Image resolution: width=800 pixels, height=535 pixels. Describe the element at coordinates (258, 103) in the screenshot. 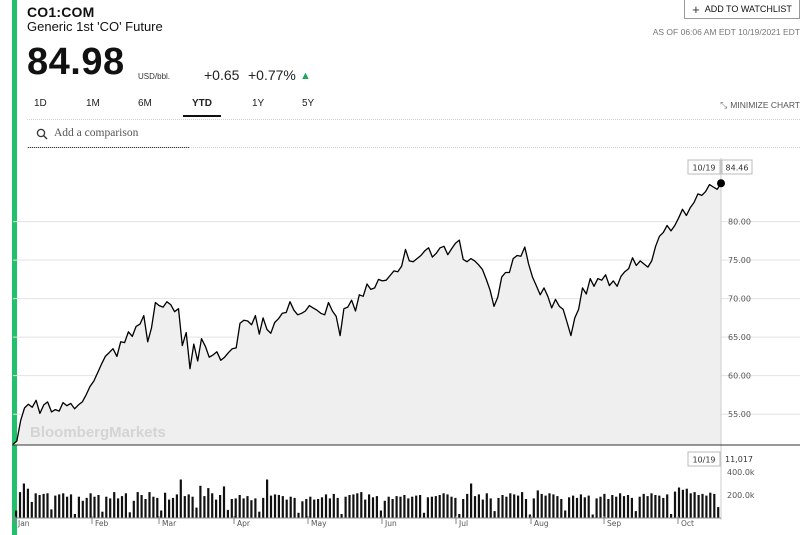

I see `tab-1y: 1Y` at that location.